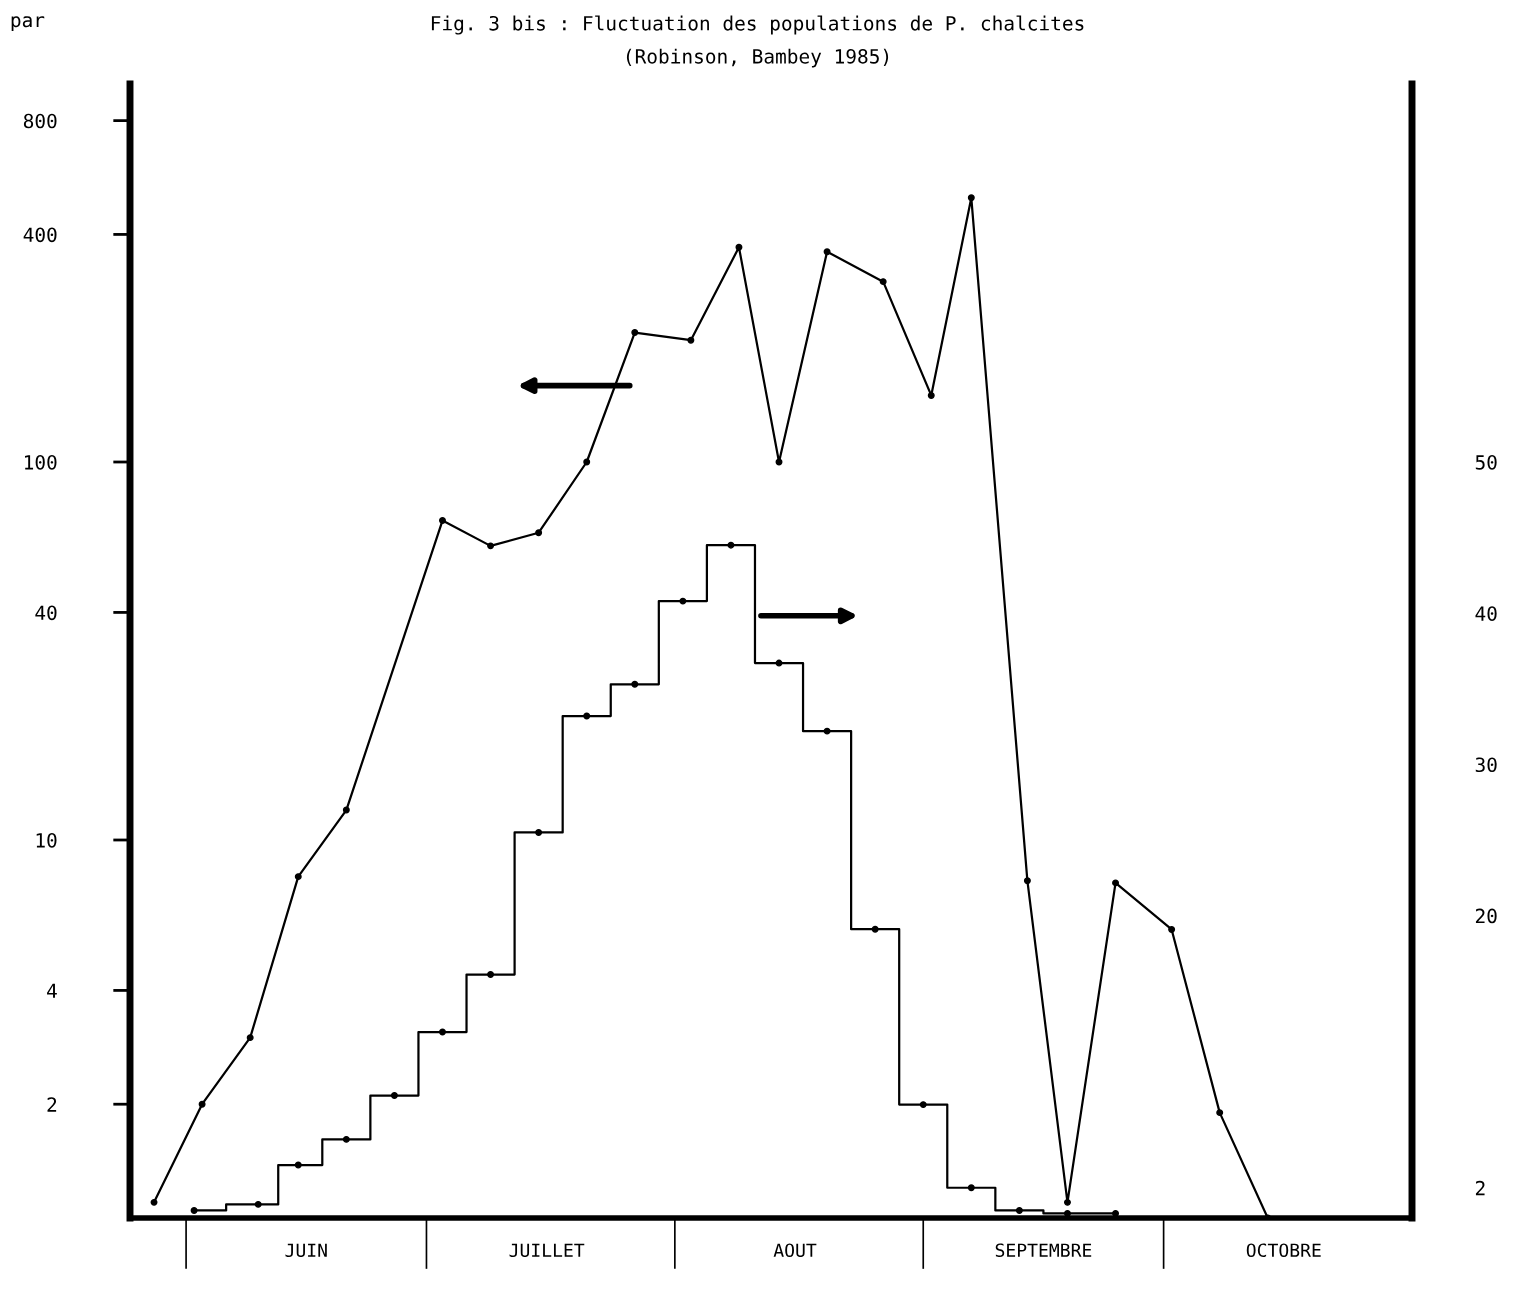  I want to click on y-tick-label: 10, so click(46, 840).